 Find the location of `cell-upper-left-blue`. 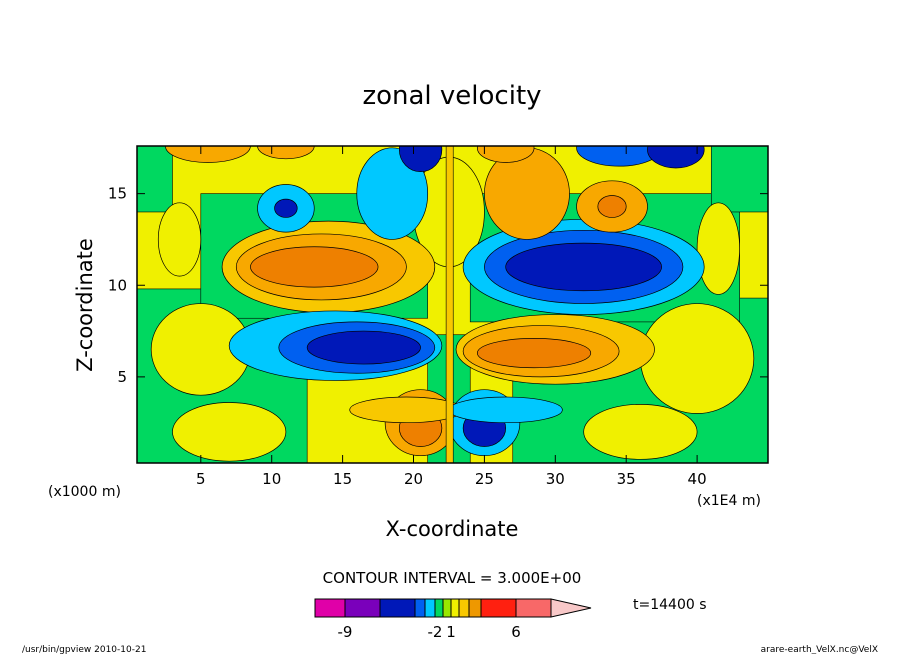

cell-upper-left-blue is located at coordinates (286, 208).